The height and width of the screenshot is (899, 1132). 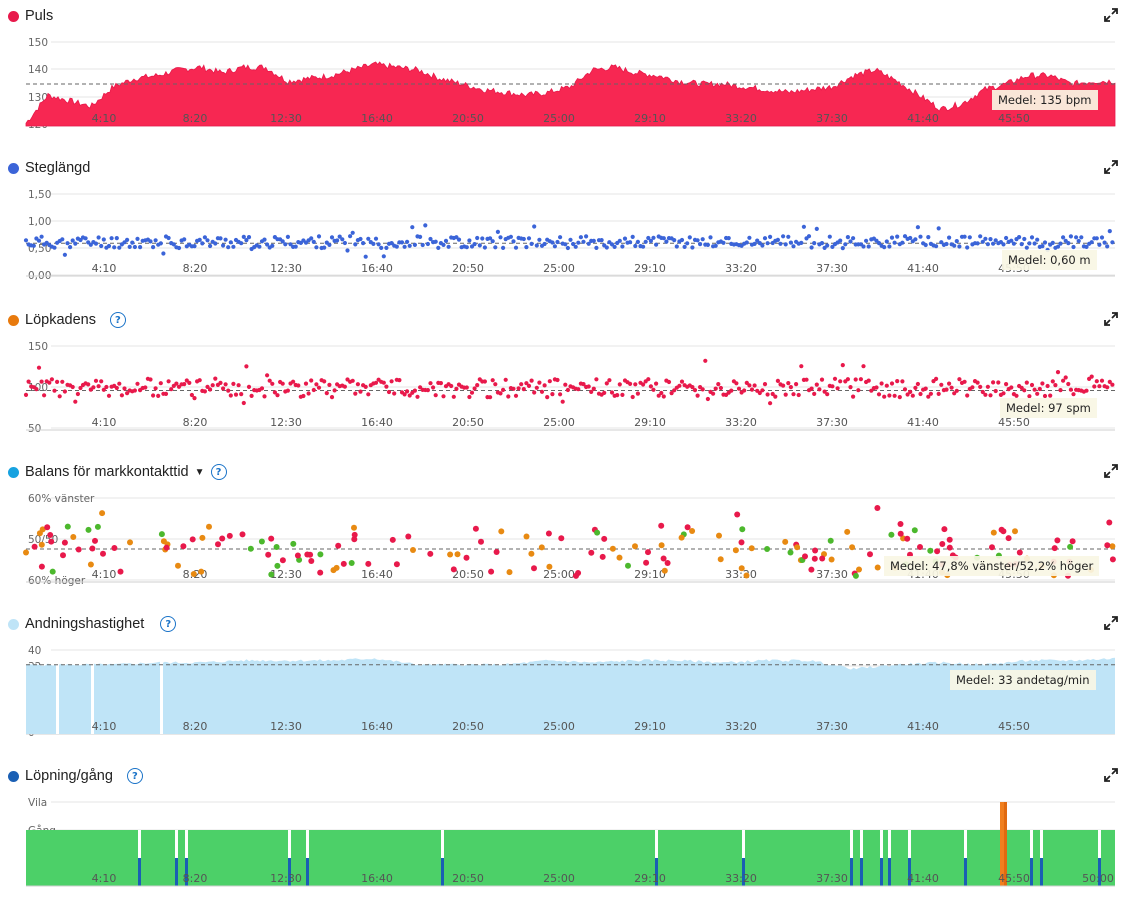 I want to click on x-tick-label: 8:20, so click(x=195, y=118).